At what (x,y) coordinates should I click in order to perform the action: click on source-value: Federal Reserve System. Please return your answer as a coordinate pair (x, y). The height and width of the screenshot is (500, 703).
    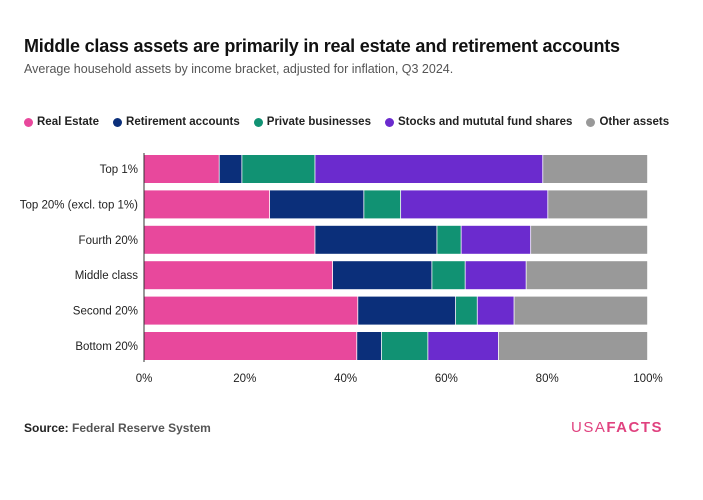
    Looking at the image, I should click on (141, 428).